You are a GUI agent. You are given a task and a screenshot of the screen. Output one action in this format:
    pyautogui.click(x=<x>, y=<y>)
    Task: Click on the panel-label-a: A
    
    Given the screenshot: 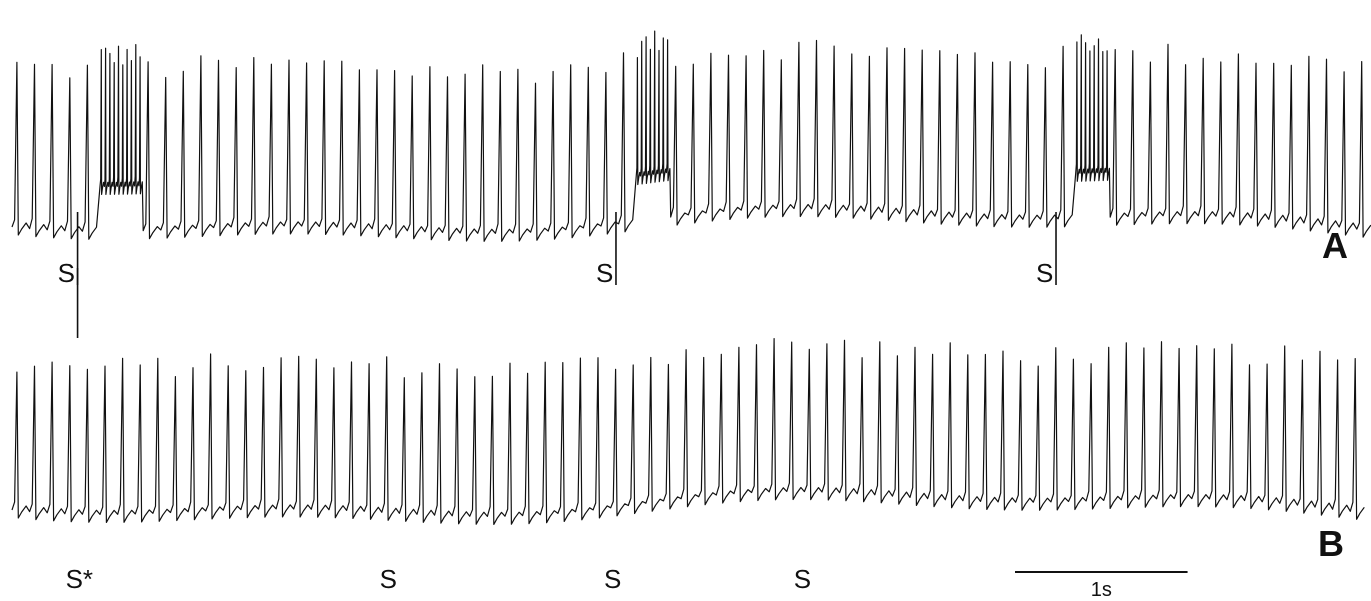 What is the action you would take?
    pyautogui.click(x=1335, y=245)
    